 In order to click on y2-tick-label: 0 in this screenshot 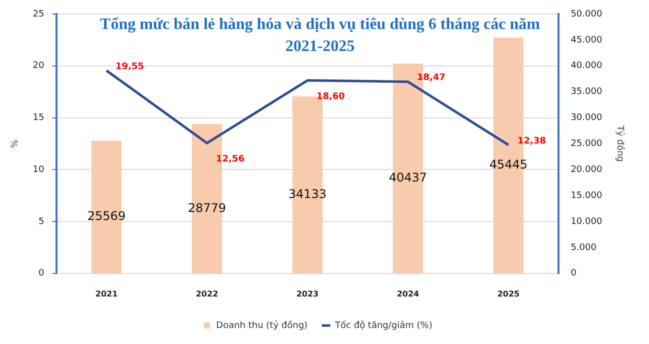, I will do `click(573, 273)`.